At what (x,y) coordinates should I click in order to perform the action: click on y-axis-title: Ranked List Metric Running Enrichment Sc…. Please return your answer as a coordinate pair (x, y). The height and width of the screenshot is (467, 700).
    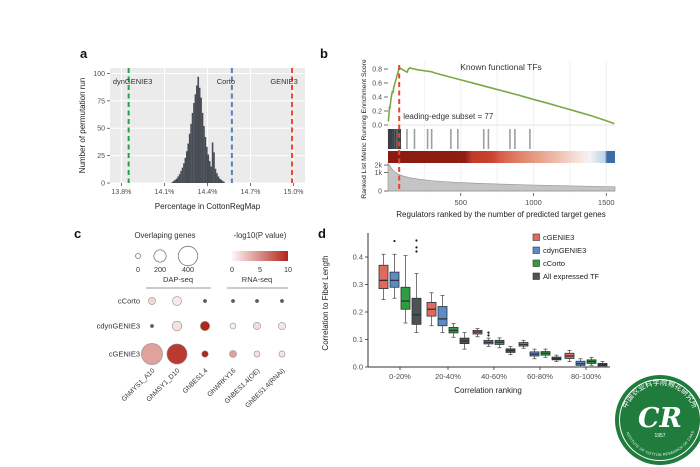
    Looking at the image, I should click on (364, 129).